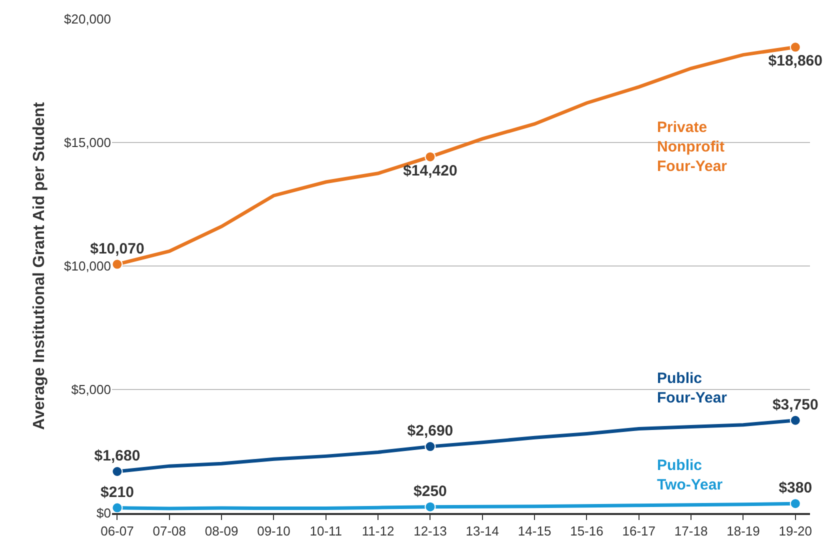  Describe the element at coordinates (691, 530) in the screenshot. I see `x-tick-label: 17-18` at that location.